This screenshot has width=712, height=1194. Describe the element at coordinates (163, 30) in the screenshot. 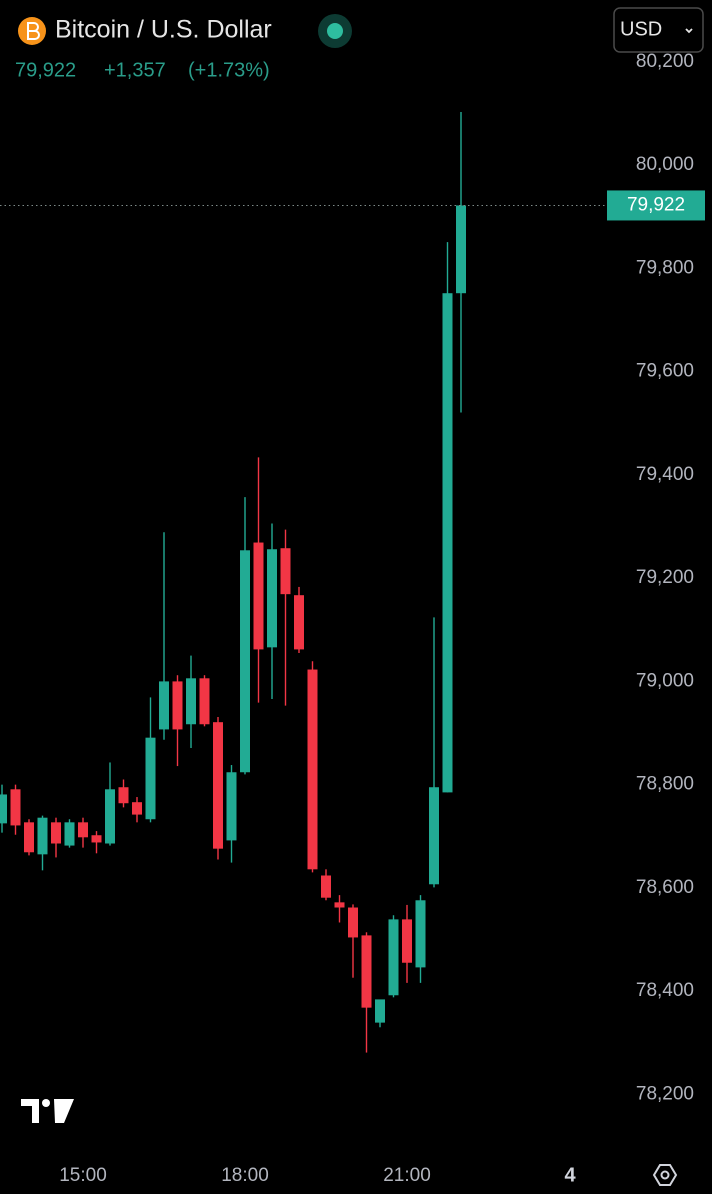

I see `symbol-title: Bitcoin / U.S. Dollar` at that location.